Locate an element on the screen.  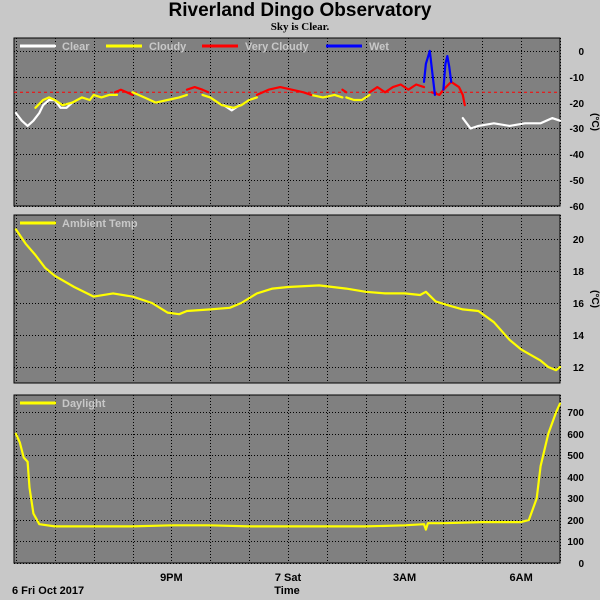
legend-label: Clear is located at coordinates (76, 47).